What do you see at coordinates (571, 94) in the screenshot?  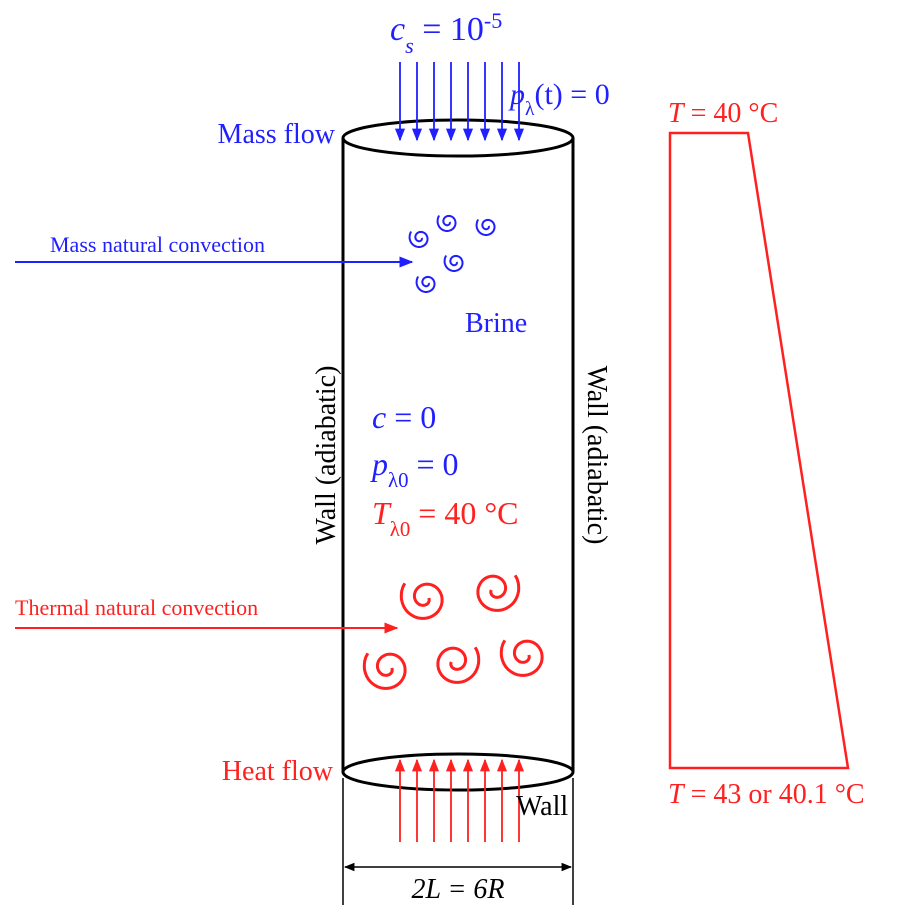 I see `rest: (t) = 0` at bounding box center [571, 94].